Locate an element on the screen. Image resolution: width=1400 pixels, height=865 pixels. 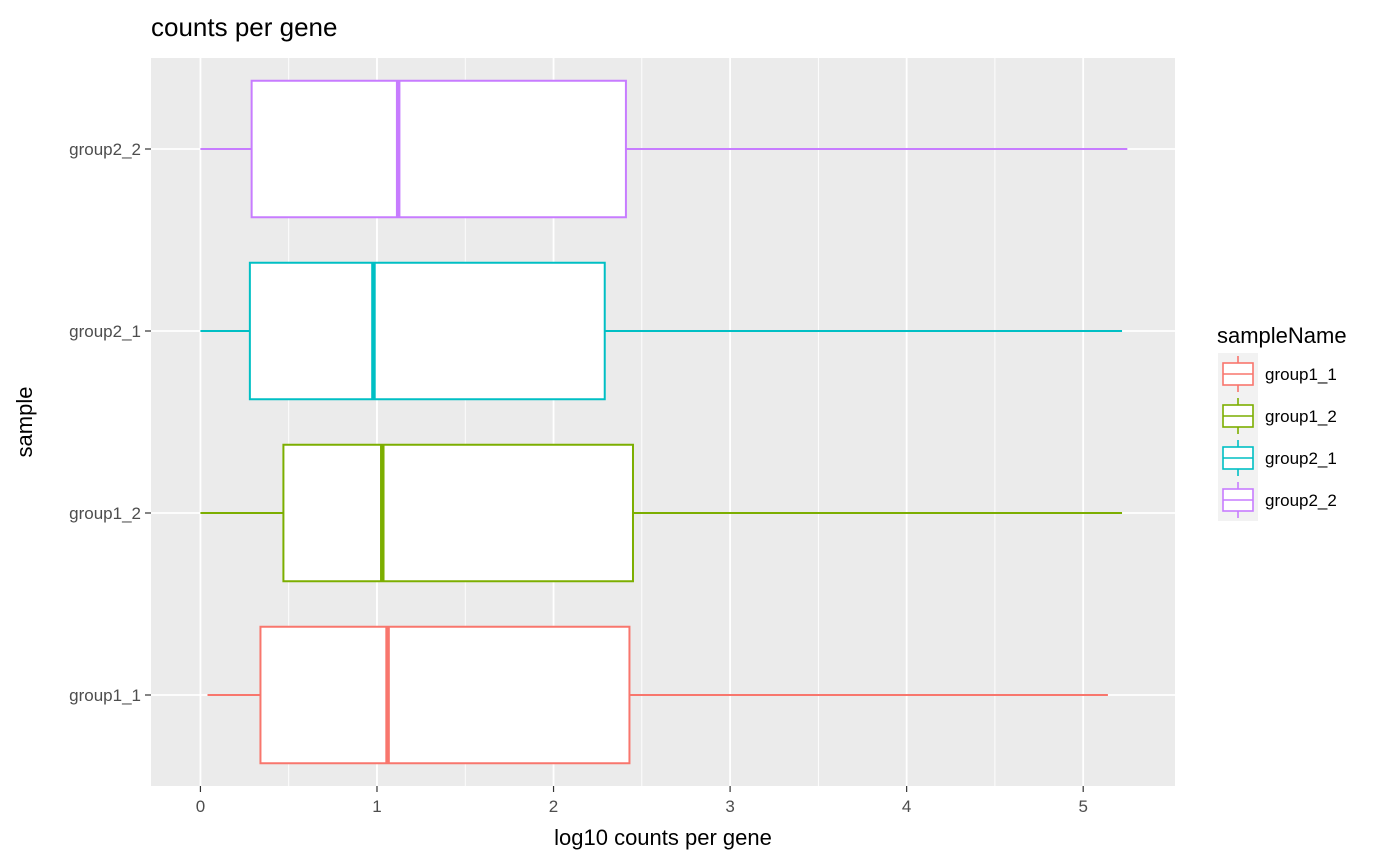
chart-title: counts per gene is located at coordinates (244, 27).